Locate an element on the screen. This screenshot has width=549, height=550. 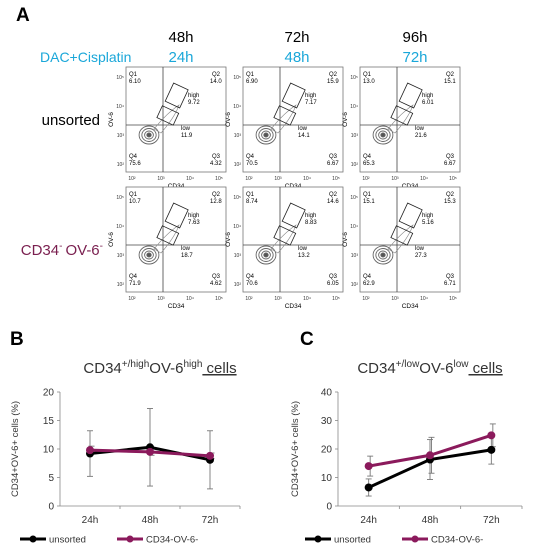
quadrant-value-q1: 10.7 is located at coordinates (135, 202).